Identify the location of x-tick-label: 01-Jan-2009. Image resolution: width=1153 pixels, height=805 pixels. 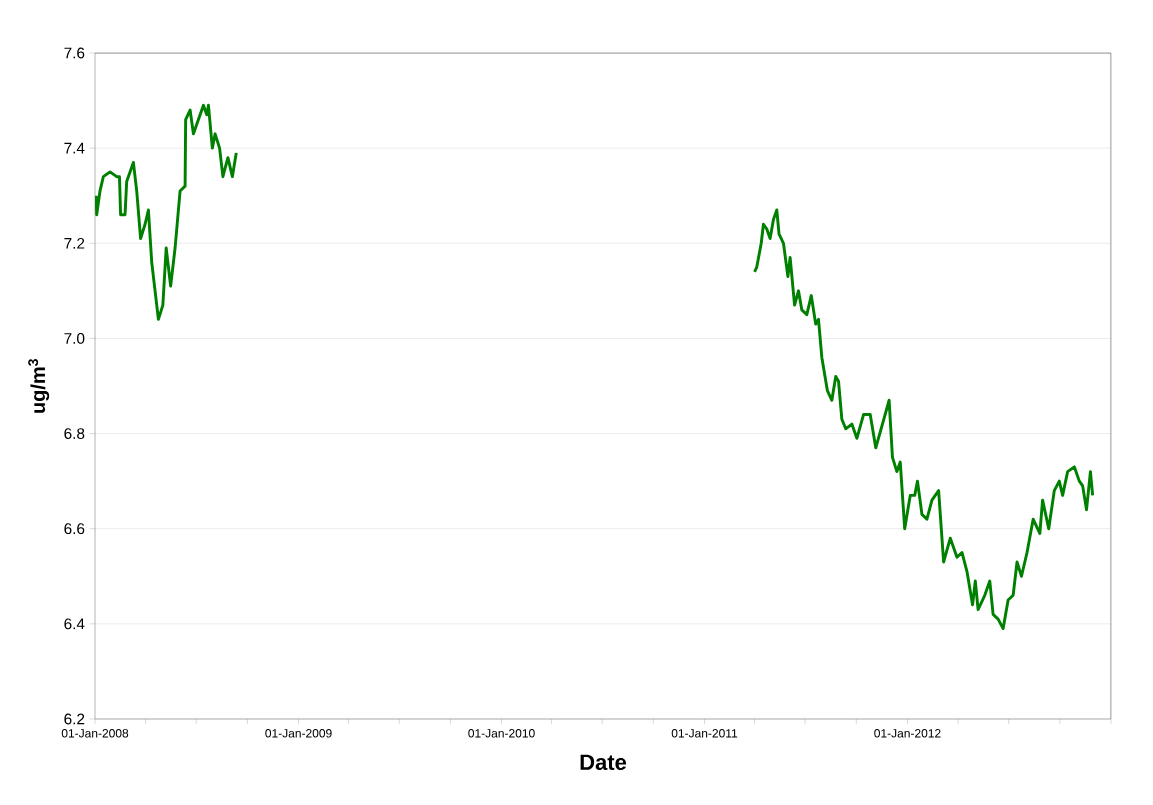
(298, 733).